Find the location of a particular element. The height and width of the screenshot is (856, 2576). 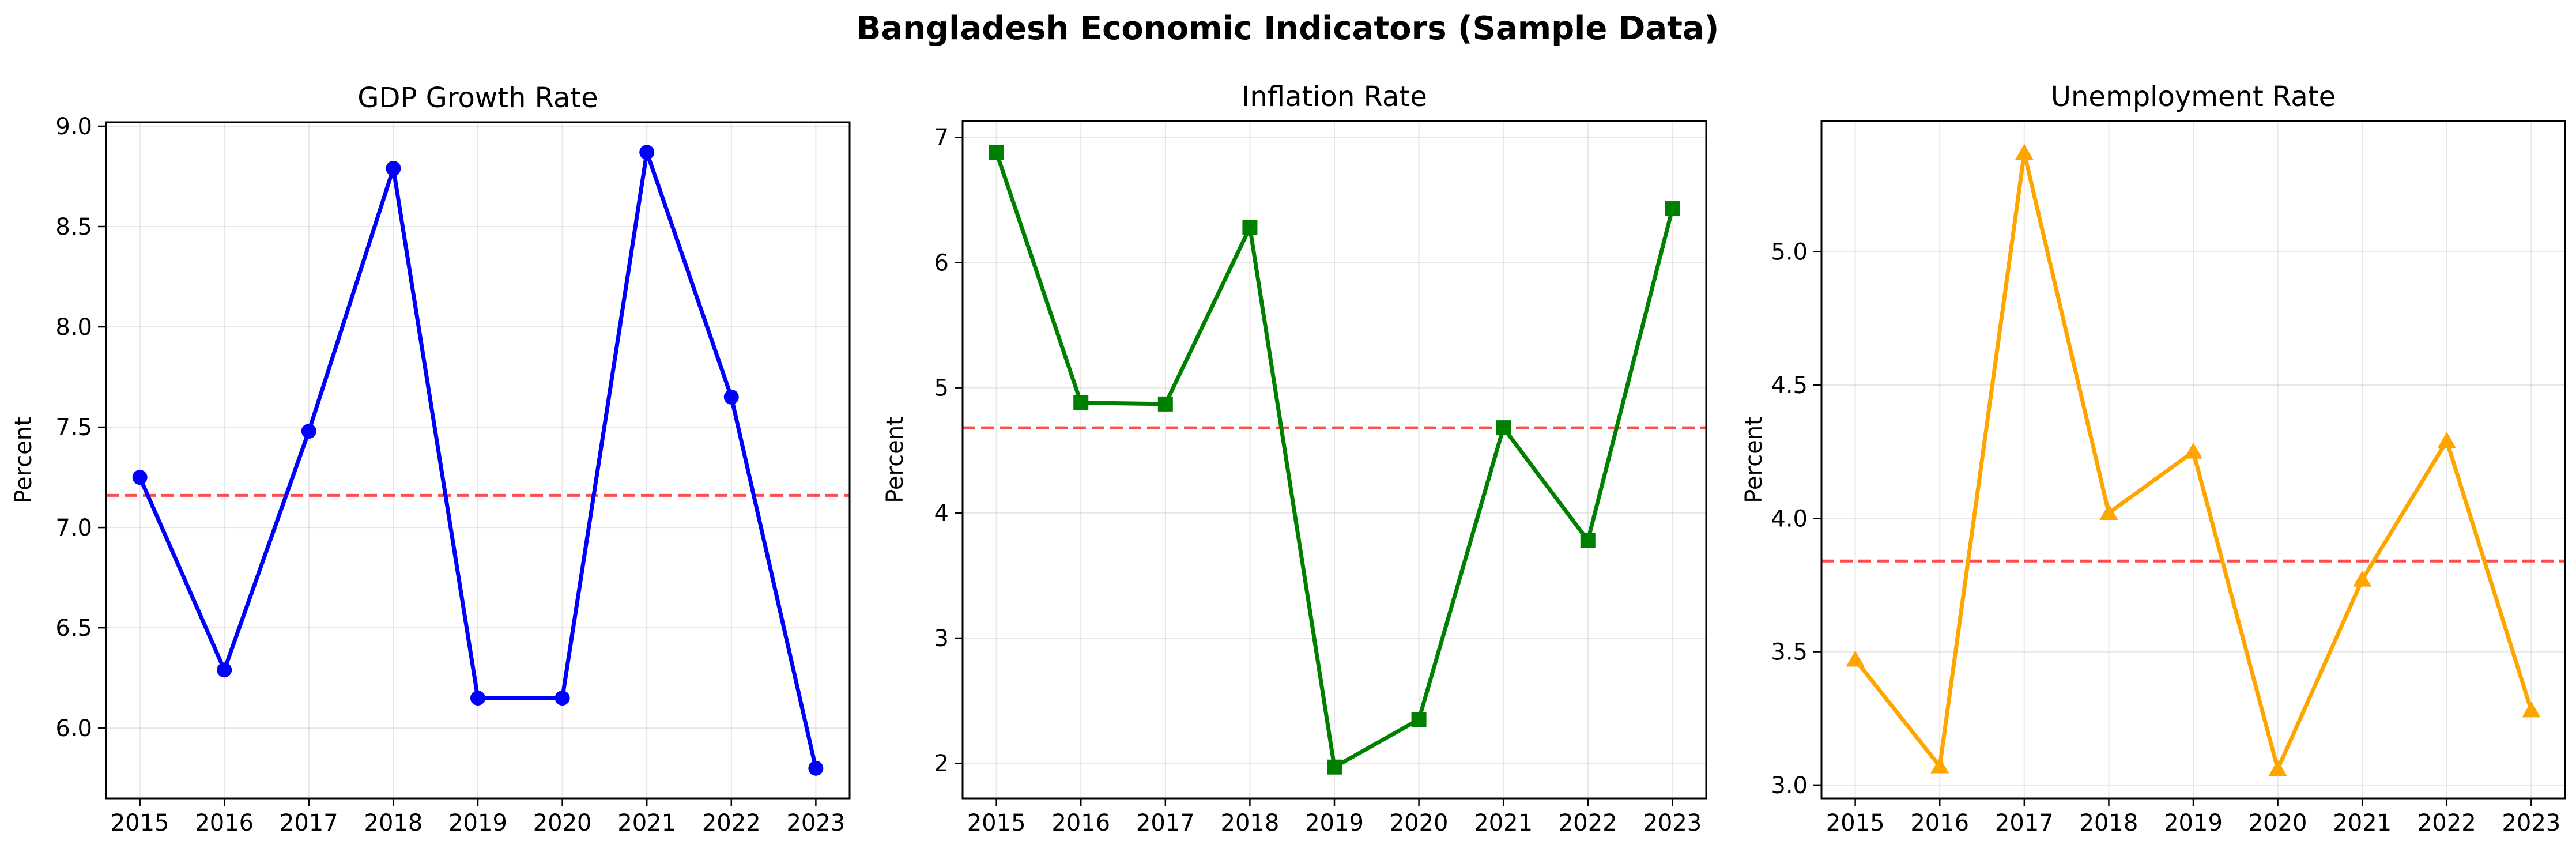

y-tick-label: 2 is located at coordinates (941, 764).